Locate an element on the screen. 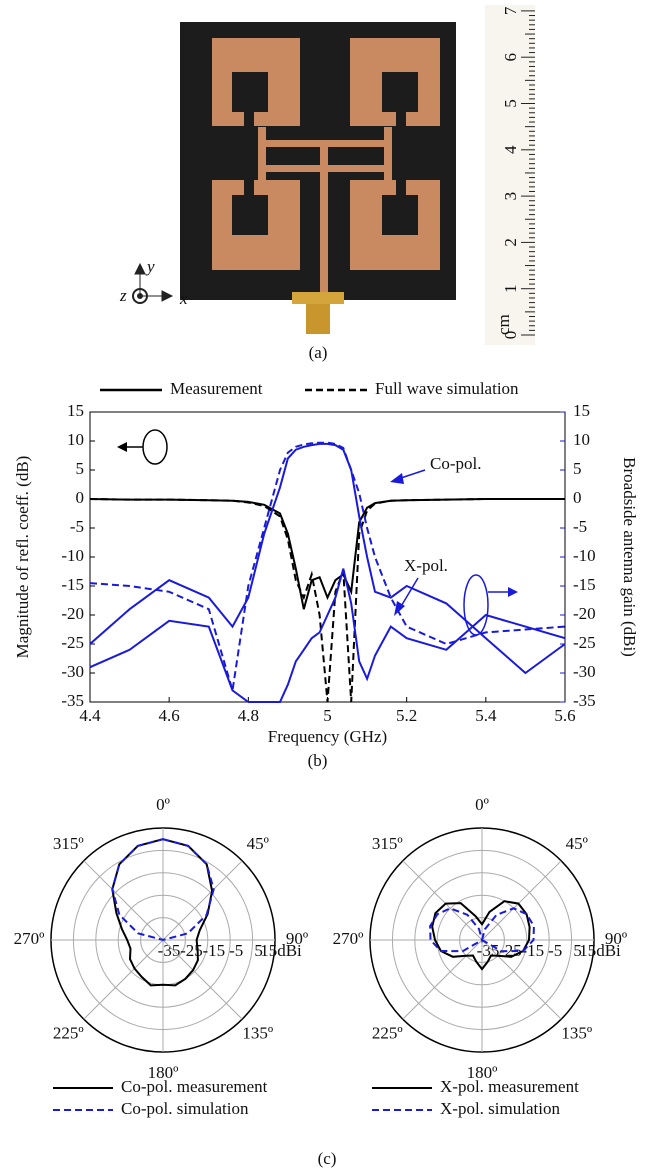 This screenshot has width=654, height=1175. x-tick-label: 5 is located at coordinates (327, 715).